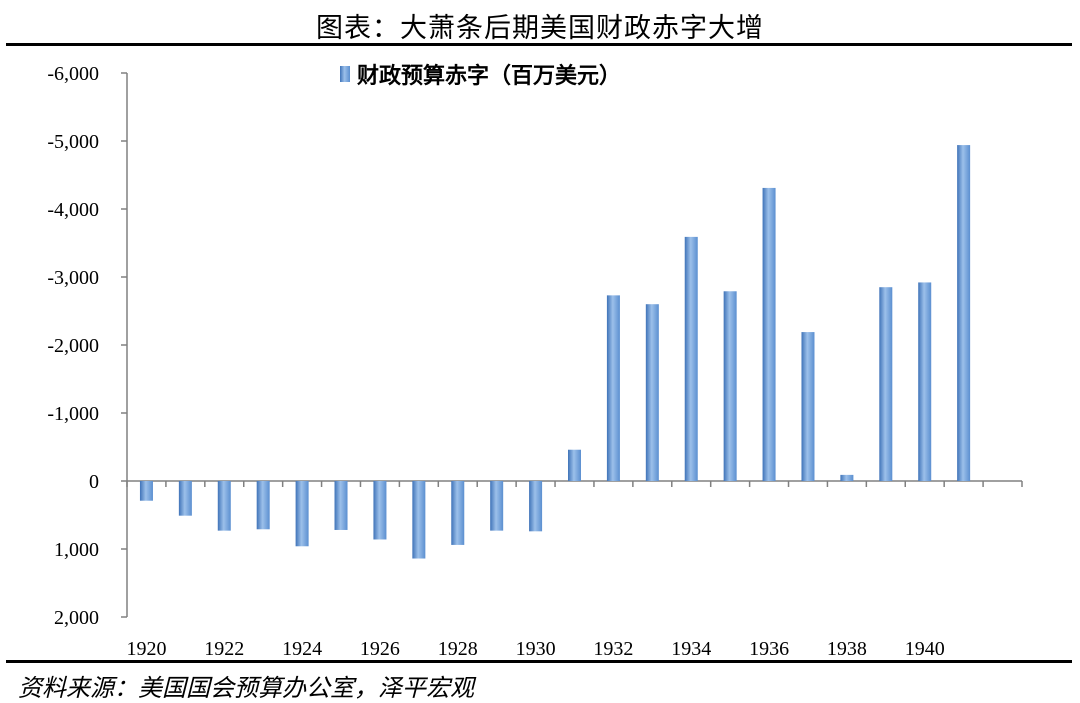 The height and width of the screenshot is (703, 1080). I want to click on y-tick-label: 1,000, so click(76, 550).